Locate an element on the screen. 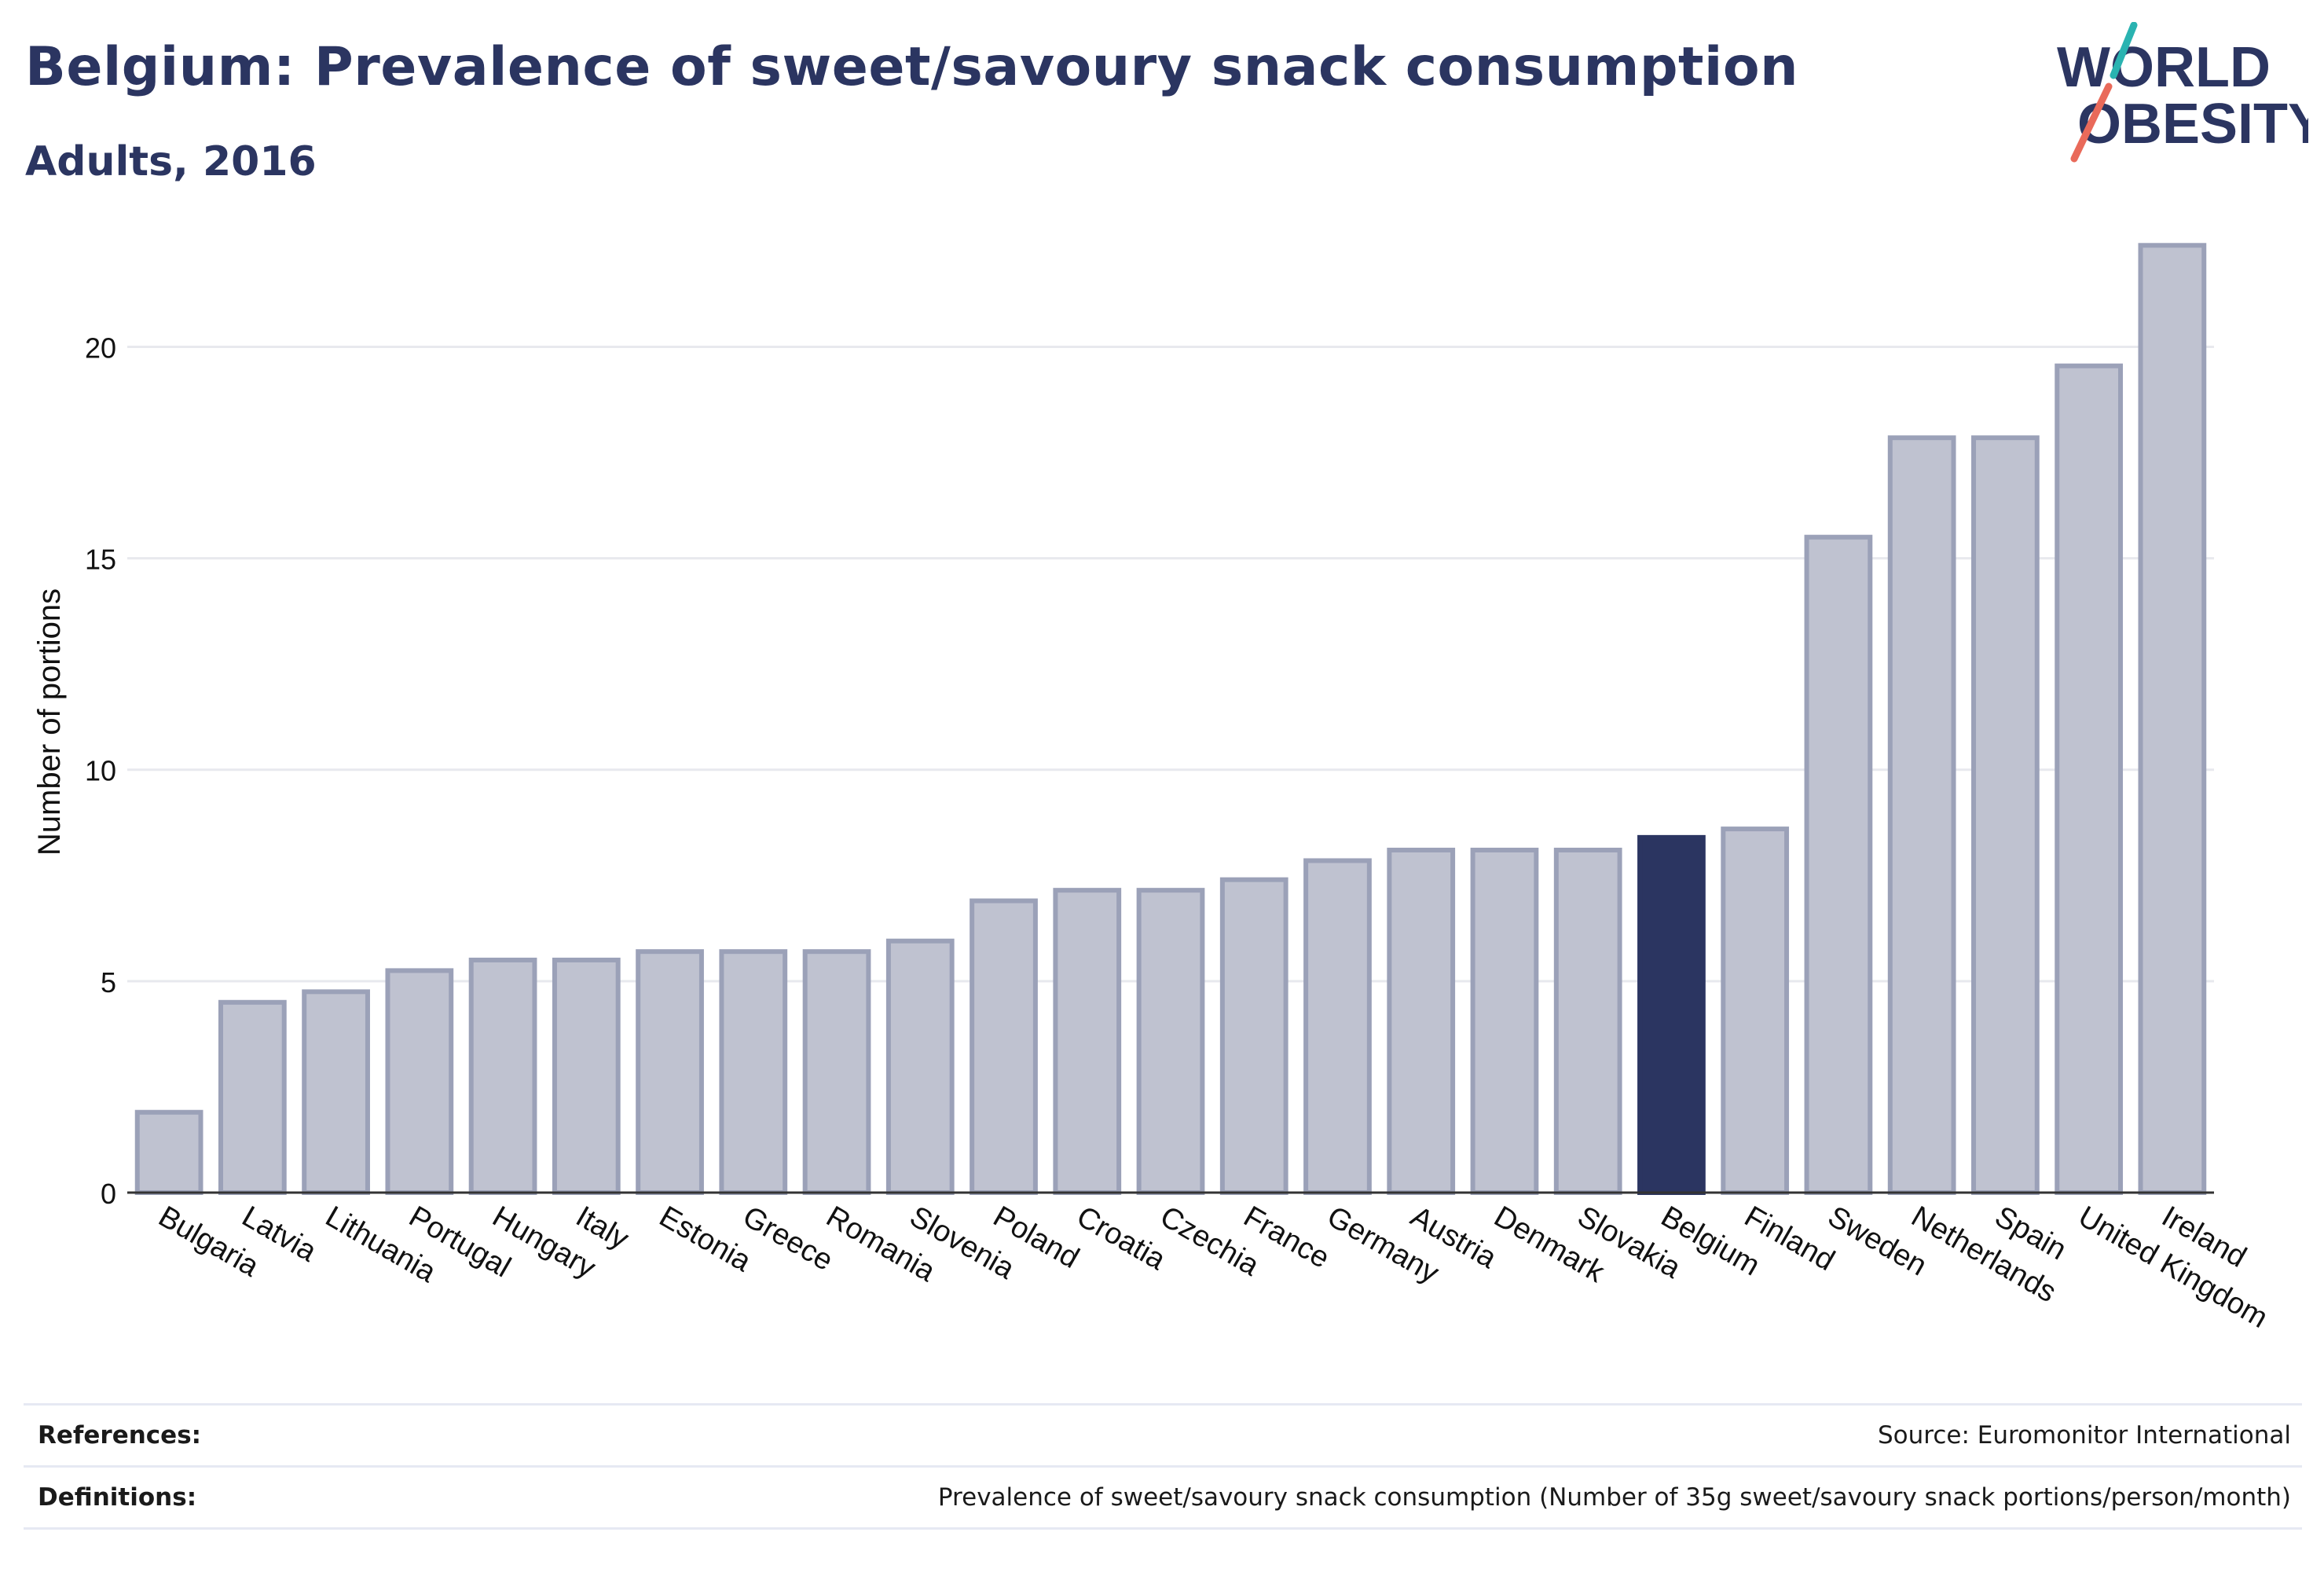  x-tick-label: Estonia is located at coordinates (705, 1239).